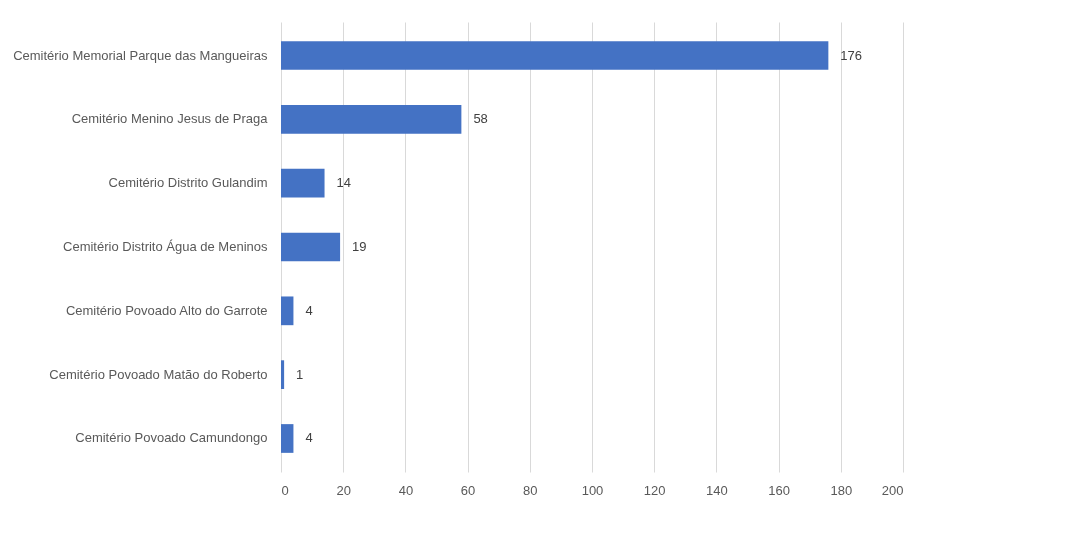 This screenshot has height=554, width=1086. I want to click on y-tick-label: Cemitério Distrito Água de Meninos, so click(165, 246).